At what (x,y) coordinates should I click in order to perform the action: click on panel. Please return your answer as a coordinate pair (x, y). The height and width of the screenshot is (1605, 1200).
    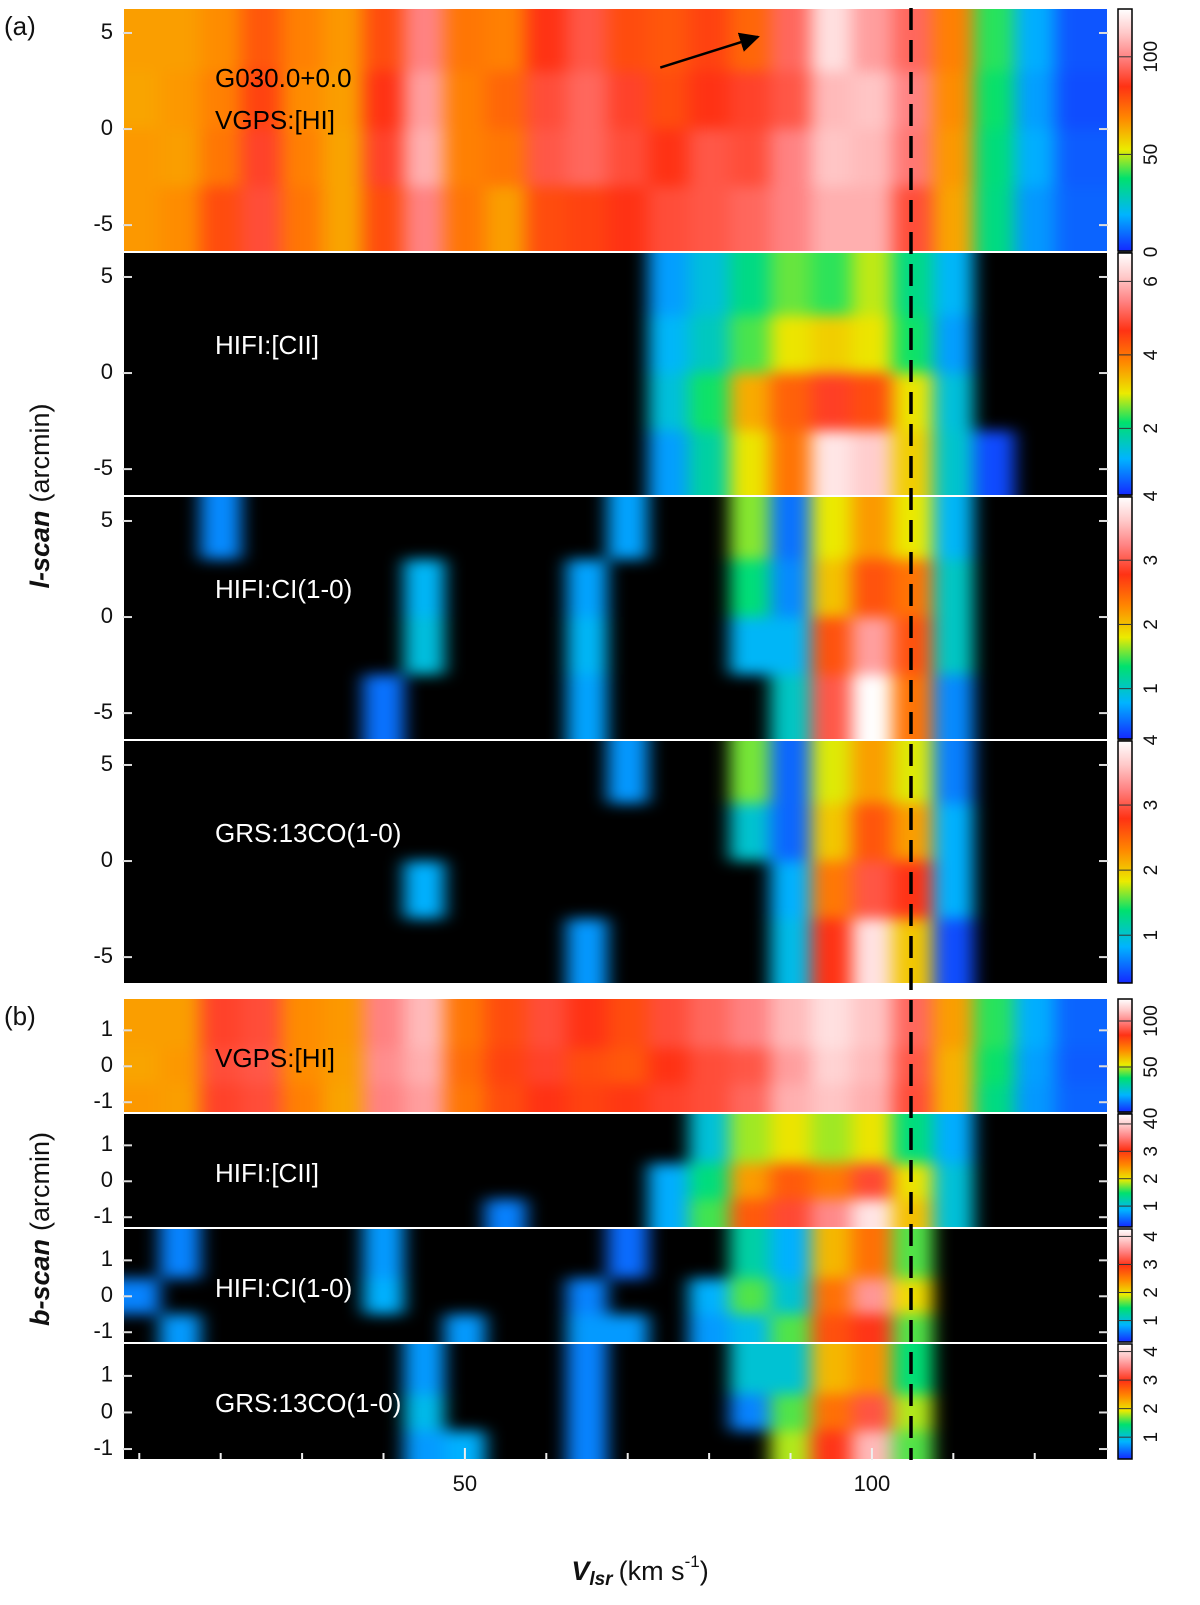
    Looking at the image, I should click on (615, 618).